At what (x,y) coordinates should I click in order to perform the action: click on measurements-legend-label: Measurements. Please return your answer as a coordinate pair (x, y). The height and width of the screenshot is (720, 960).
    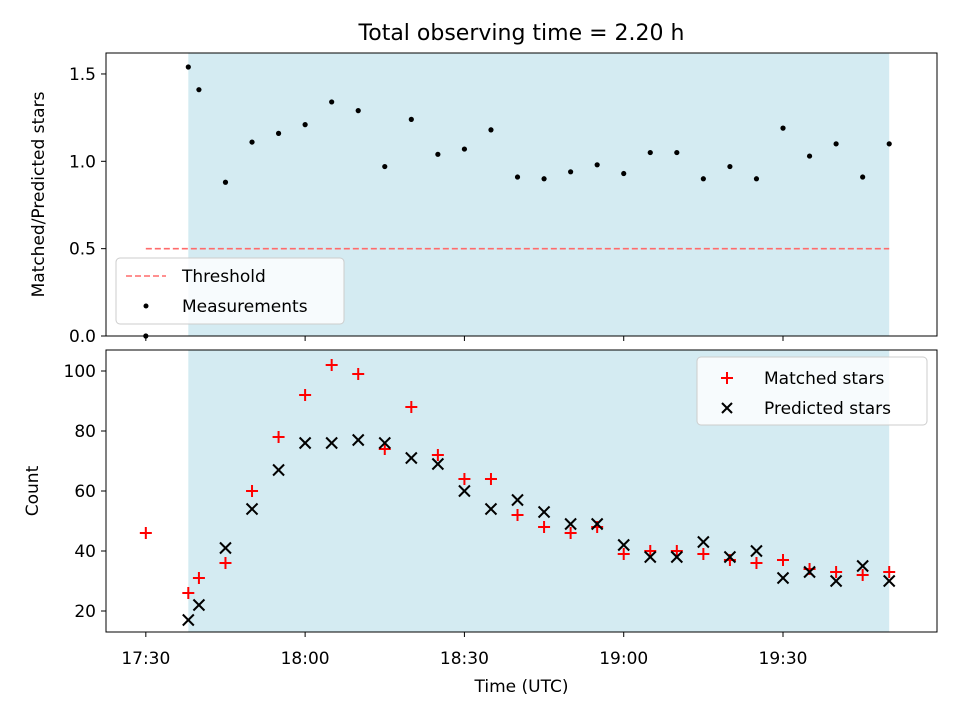
    Looking at the image, I should click on (245, 307).